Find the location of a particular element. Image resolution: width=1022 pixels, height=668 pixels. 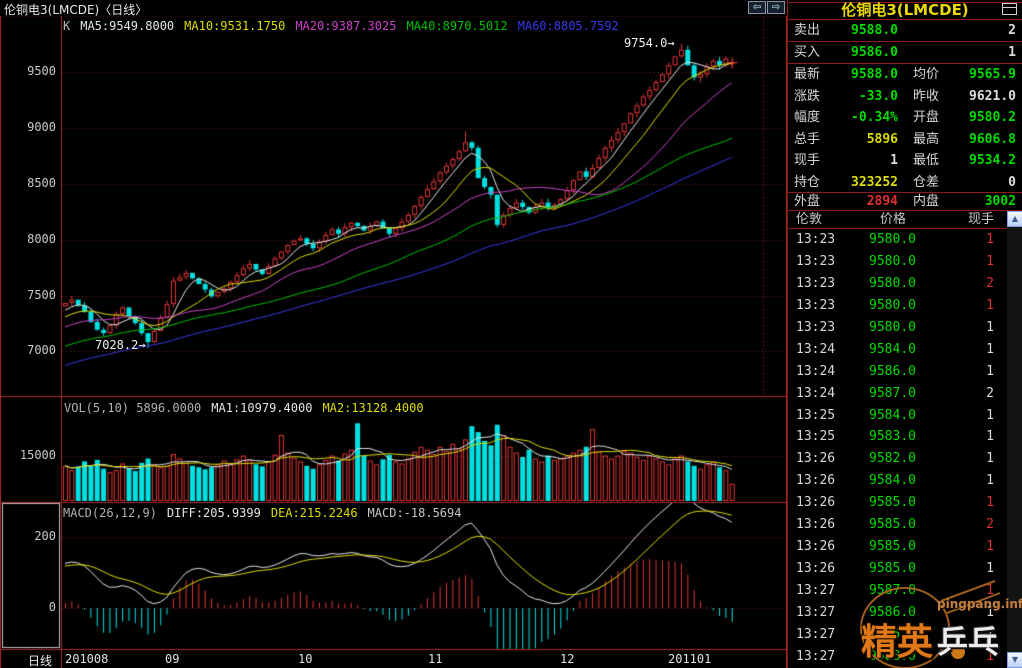

quote-label: 最高 is located at coordinates (926, 139).